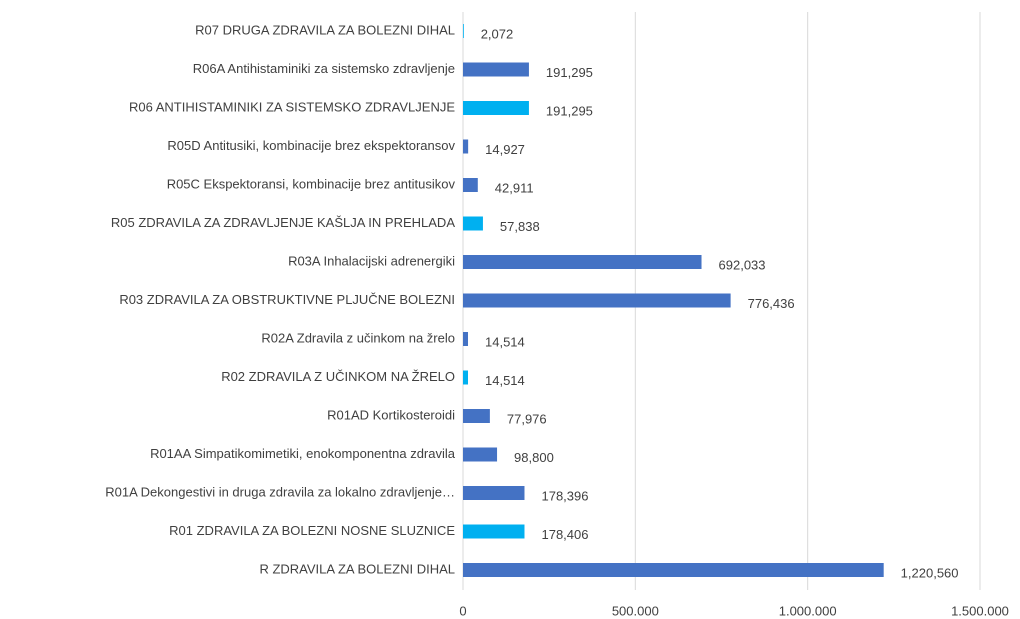 Image resolution: width=1020 pixels, height=619 pixels. What do you see at coordinates (980, 610) in the screenshot?
I see `x-tick-label: 1.500.000` at bounding box center [980, 610].